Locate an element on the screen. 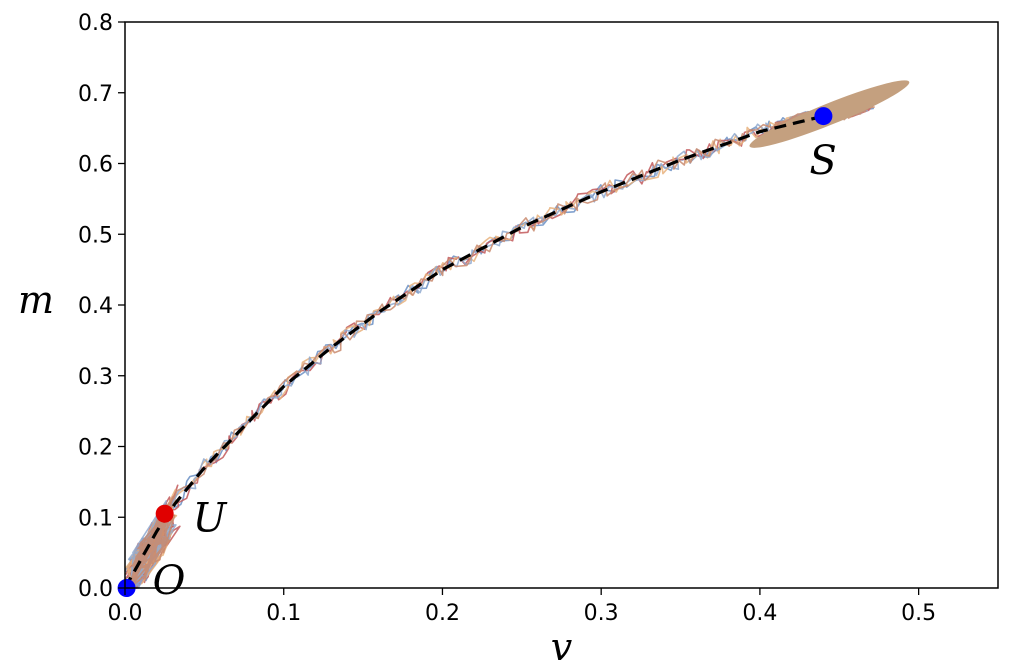 This screenshot has width=1032, height=669. y-axis-label: m is located at coordinates (36, 300).